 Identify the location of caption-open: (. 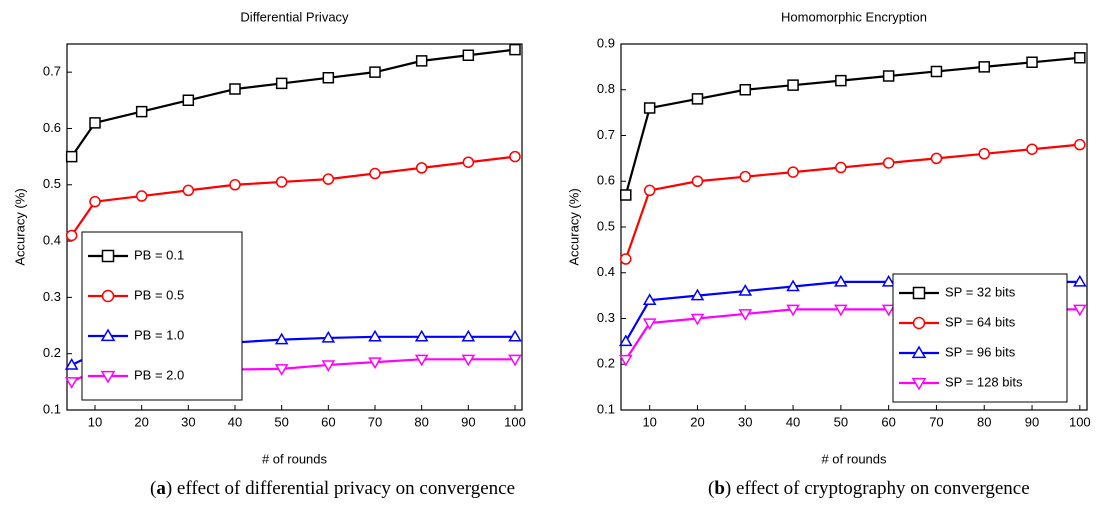
(153, 488).